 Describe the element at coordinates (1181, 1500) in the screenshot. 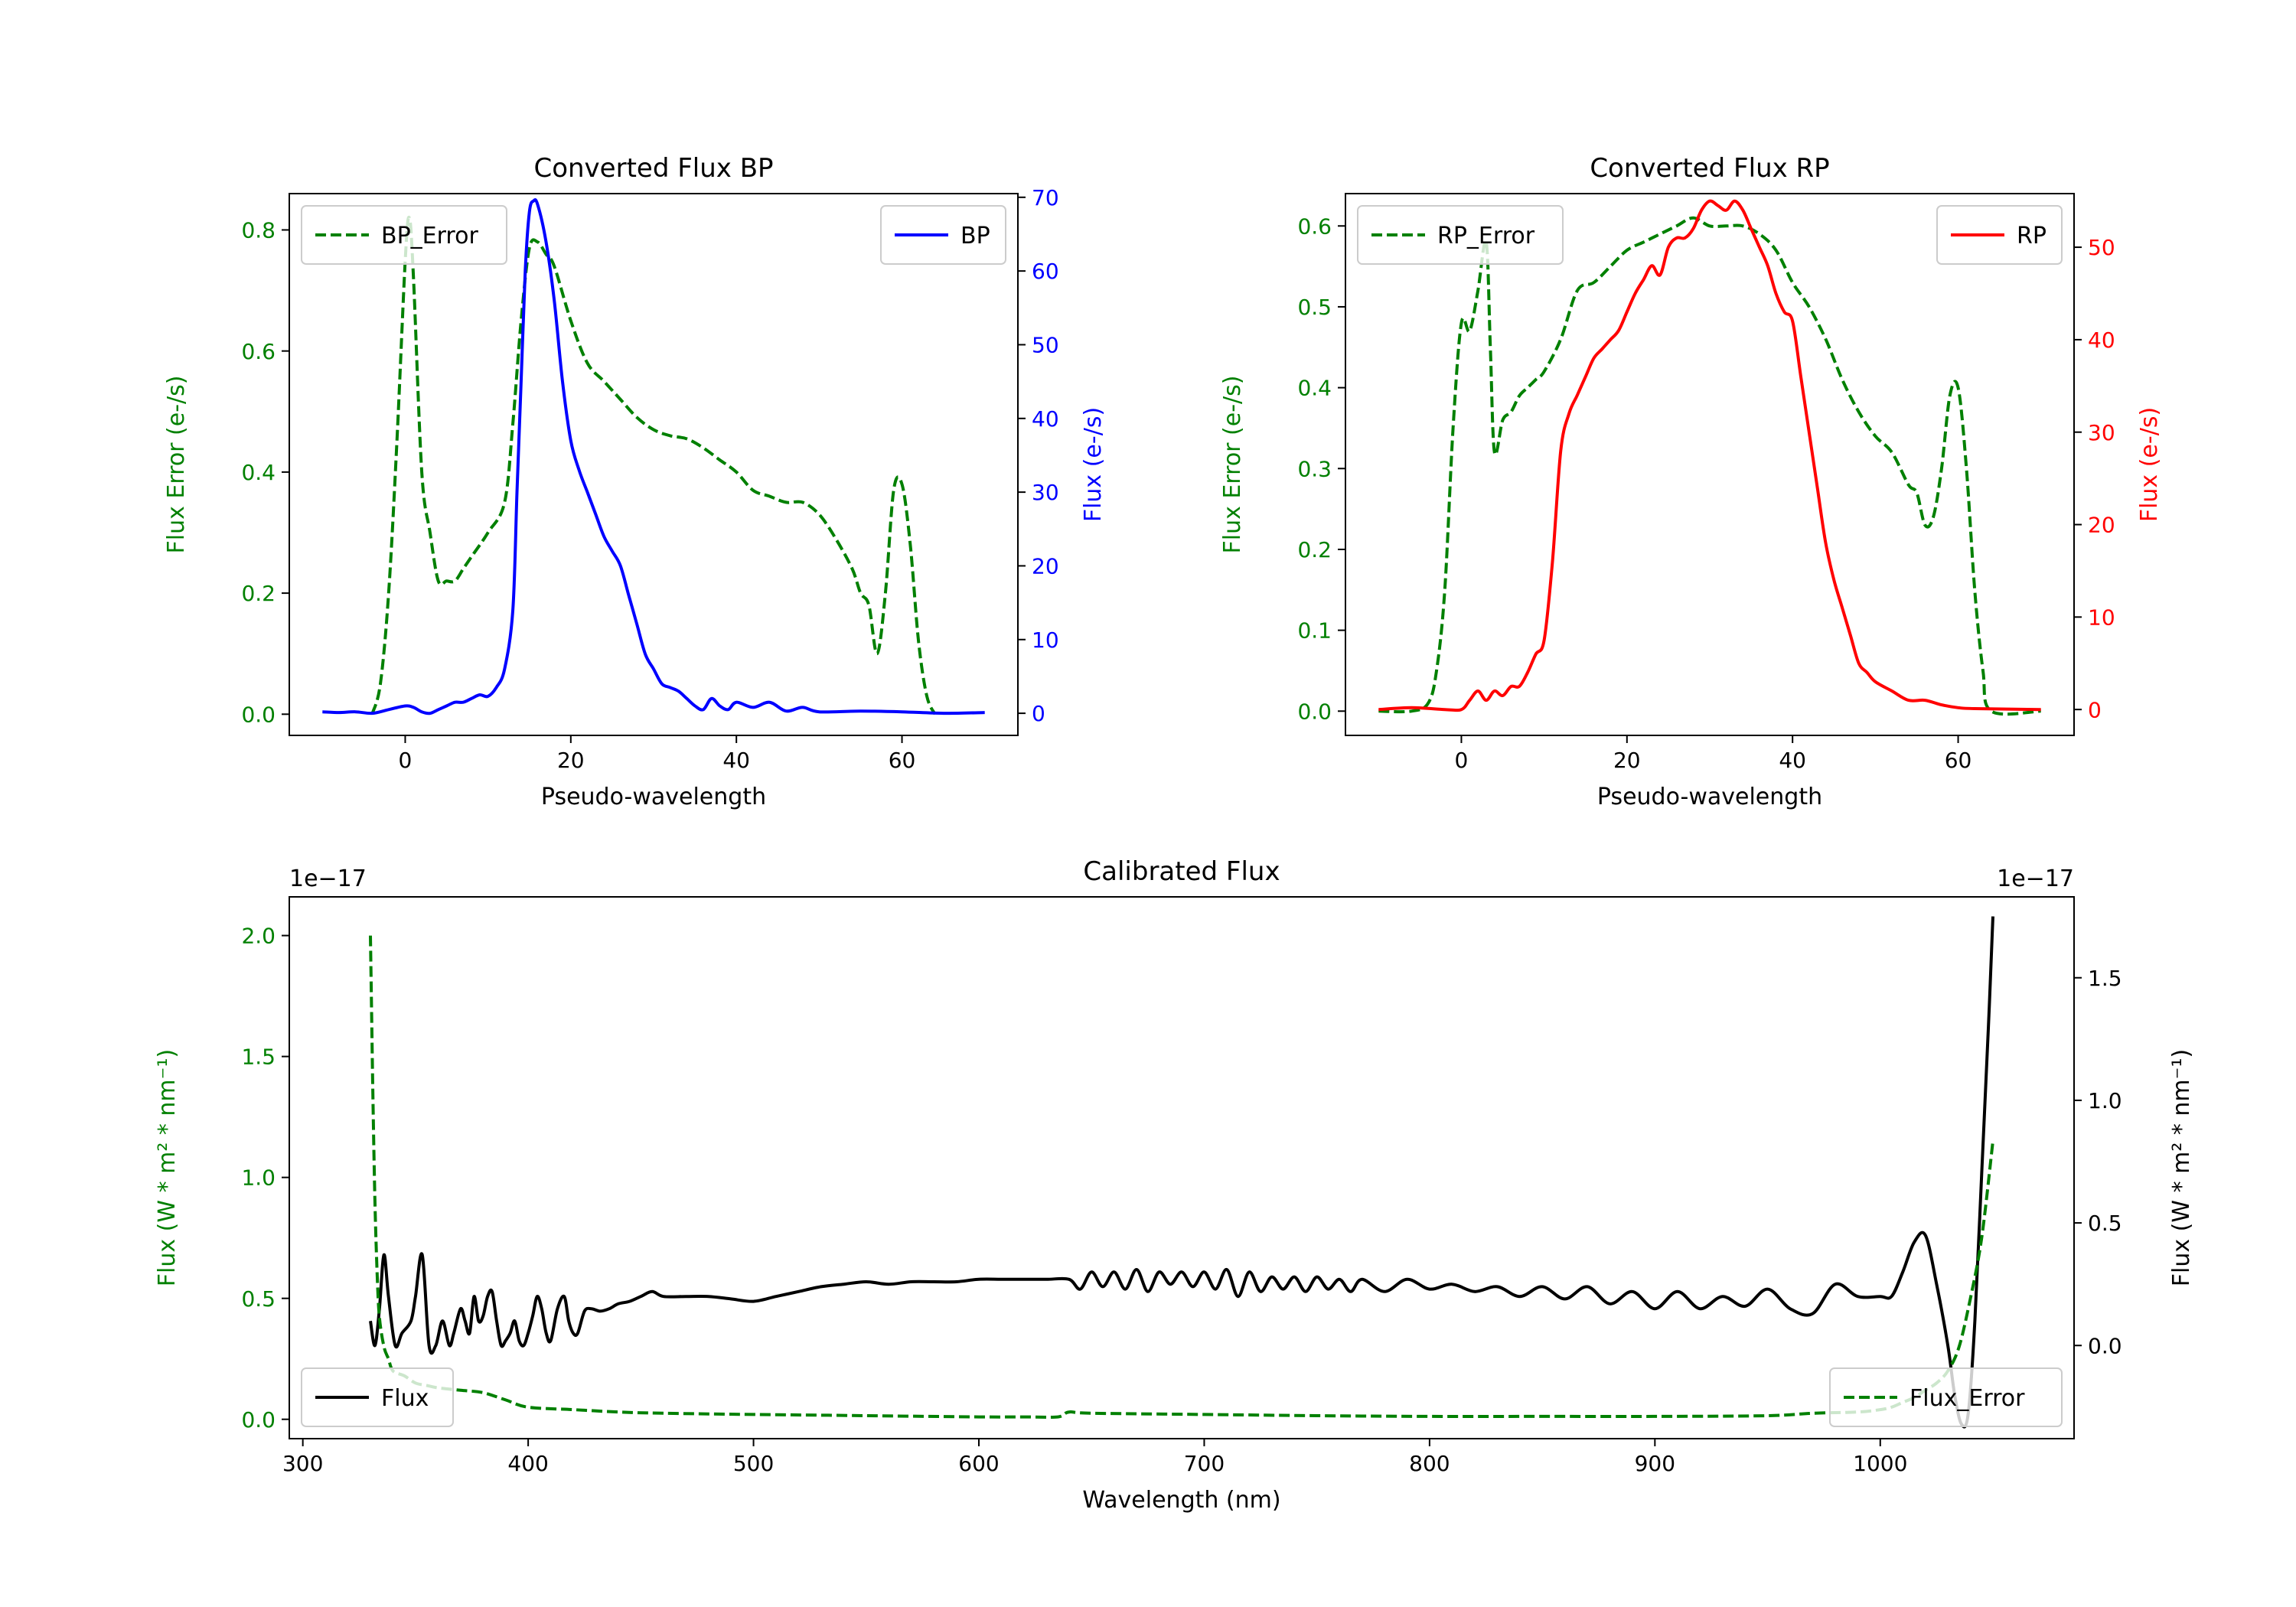

I see `x-axis-label: Wavelength (nm)` at that location.